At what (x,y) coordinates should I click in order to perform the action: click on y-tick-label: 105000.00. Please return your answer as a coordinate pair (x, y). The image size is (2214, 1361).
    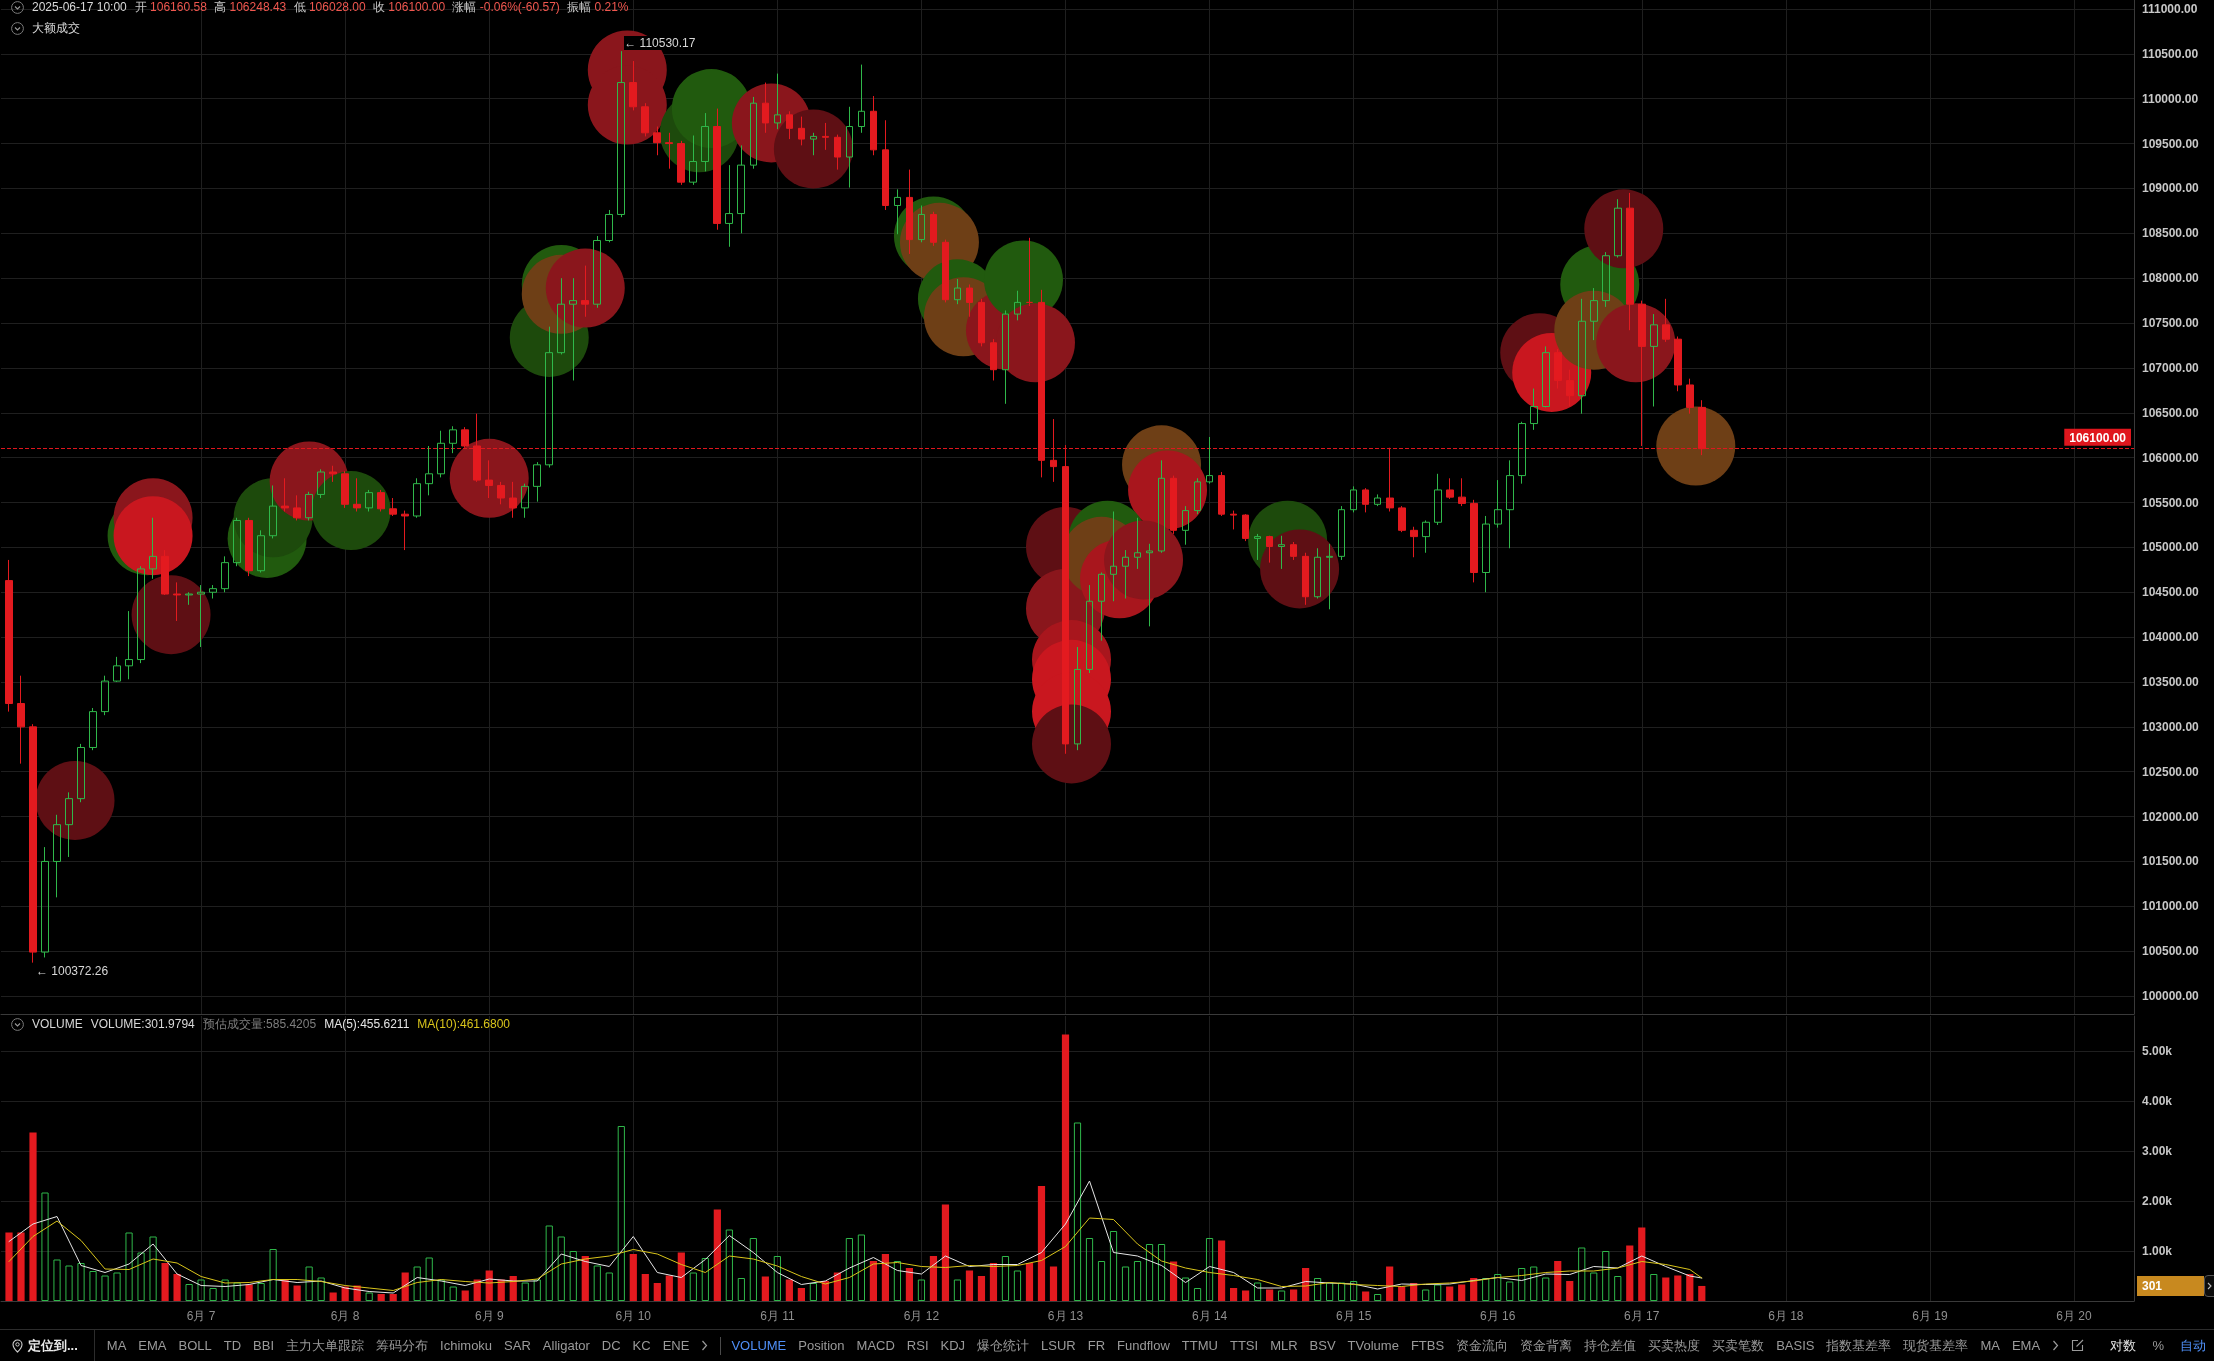
    Looking at the image, I should click on (2171, 547).